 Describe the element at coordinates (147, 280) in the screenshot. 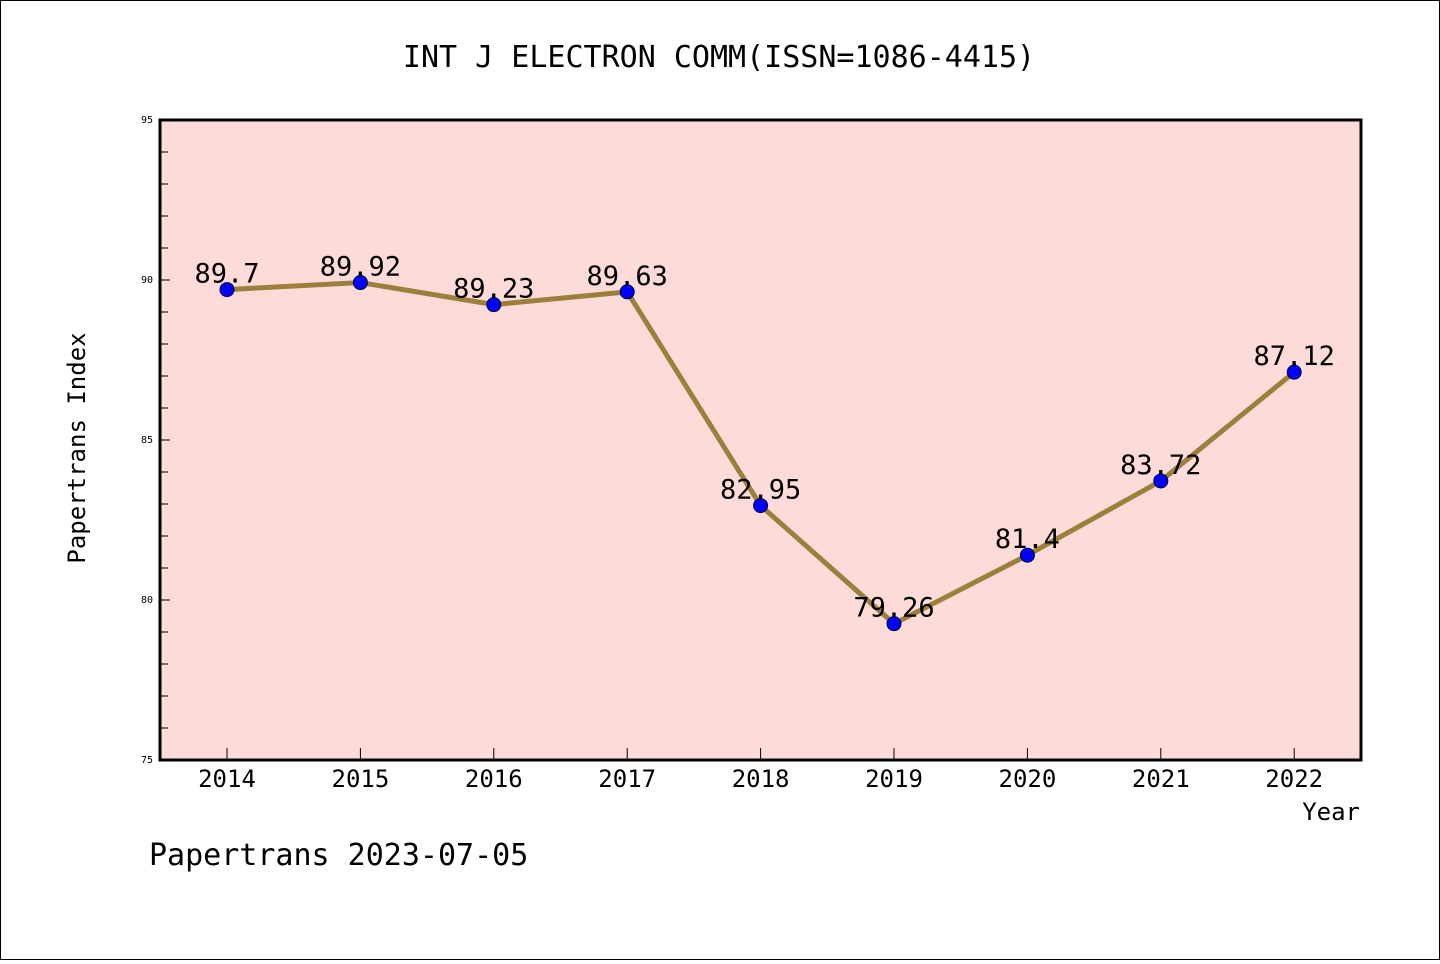

I see `y-tick-label: 90` at that location.